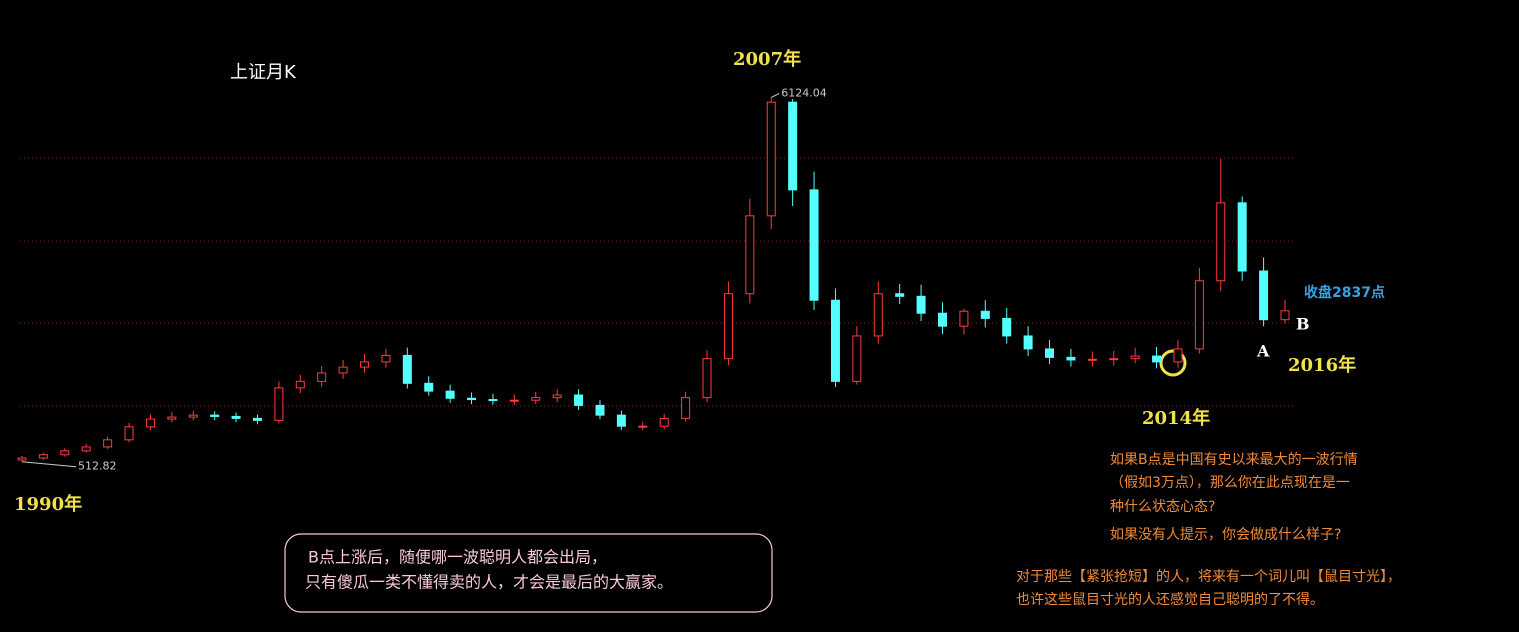 This screenshot has height=632, width=1519. Describe the element at coordinates (1162, 507) in the screenshot. I see `question-line: 种什么状态心态?` at that location.